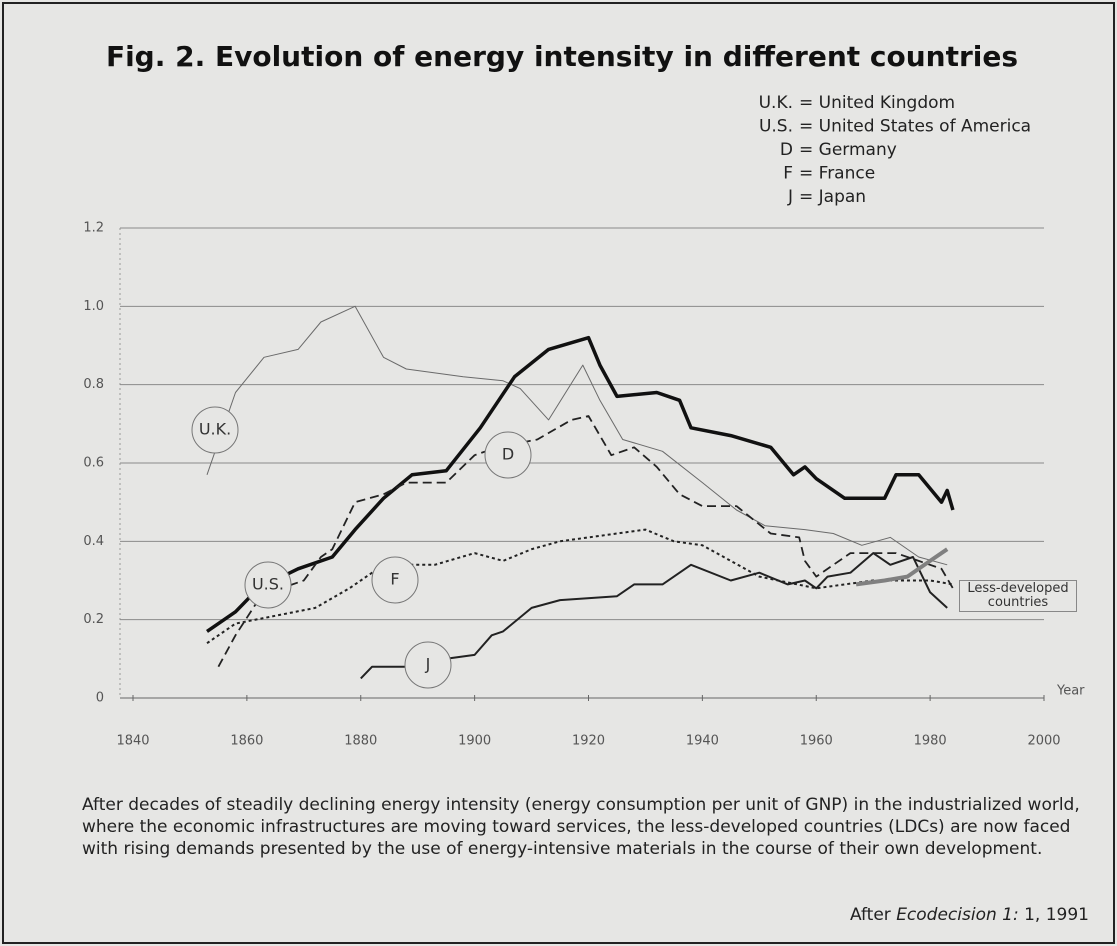 This screenshot has height=946, width=1117. I want to click on y-tick-label: 1.2, so click(93, 228).